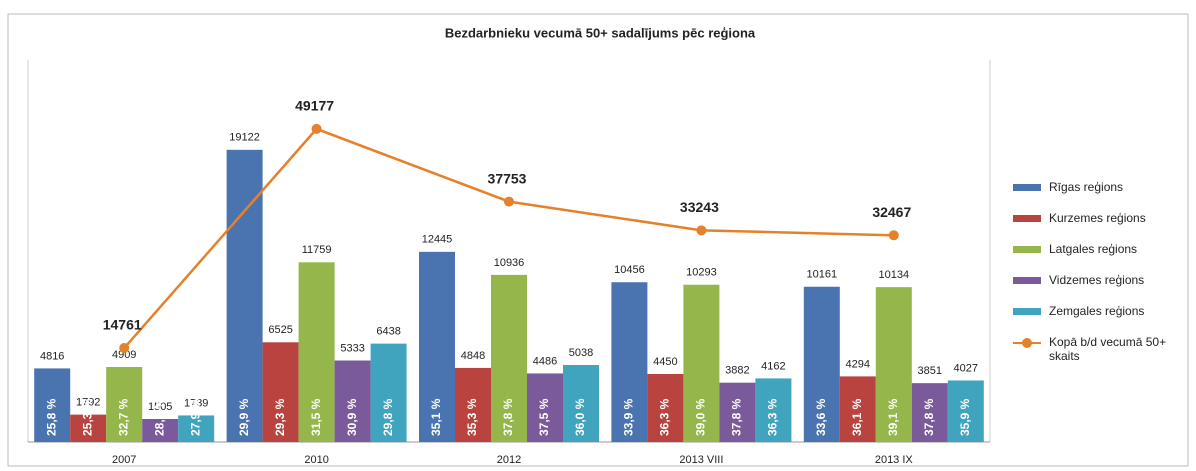  I want to click on legend-item: Kopā b/d vecumā 50+ skaits, so click(1098, 350).